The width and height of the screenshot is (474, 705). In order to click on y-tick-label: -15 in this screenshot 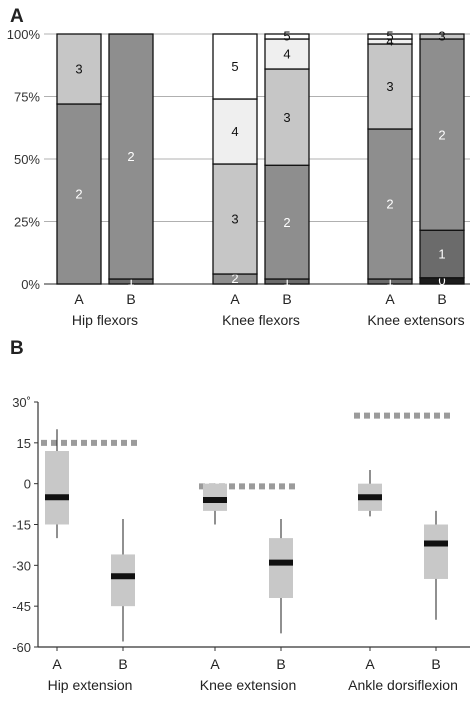, I will do `click(21, 525)`.